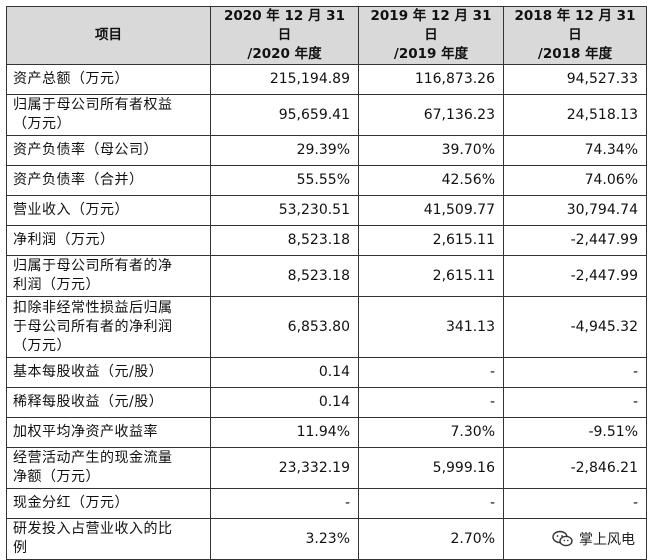 Image resolution: width=652 pixels, height=560 pixels. Describe the element at coordinates (85, 432) in the screenshot. I see `row-label-line: 加权平均净资产收益率` at that location.